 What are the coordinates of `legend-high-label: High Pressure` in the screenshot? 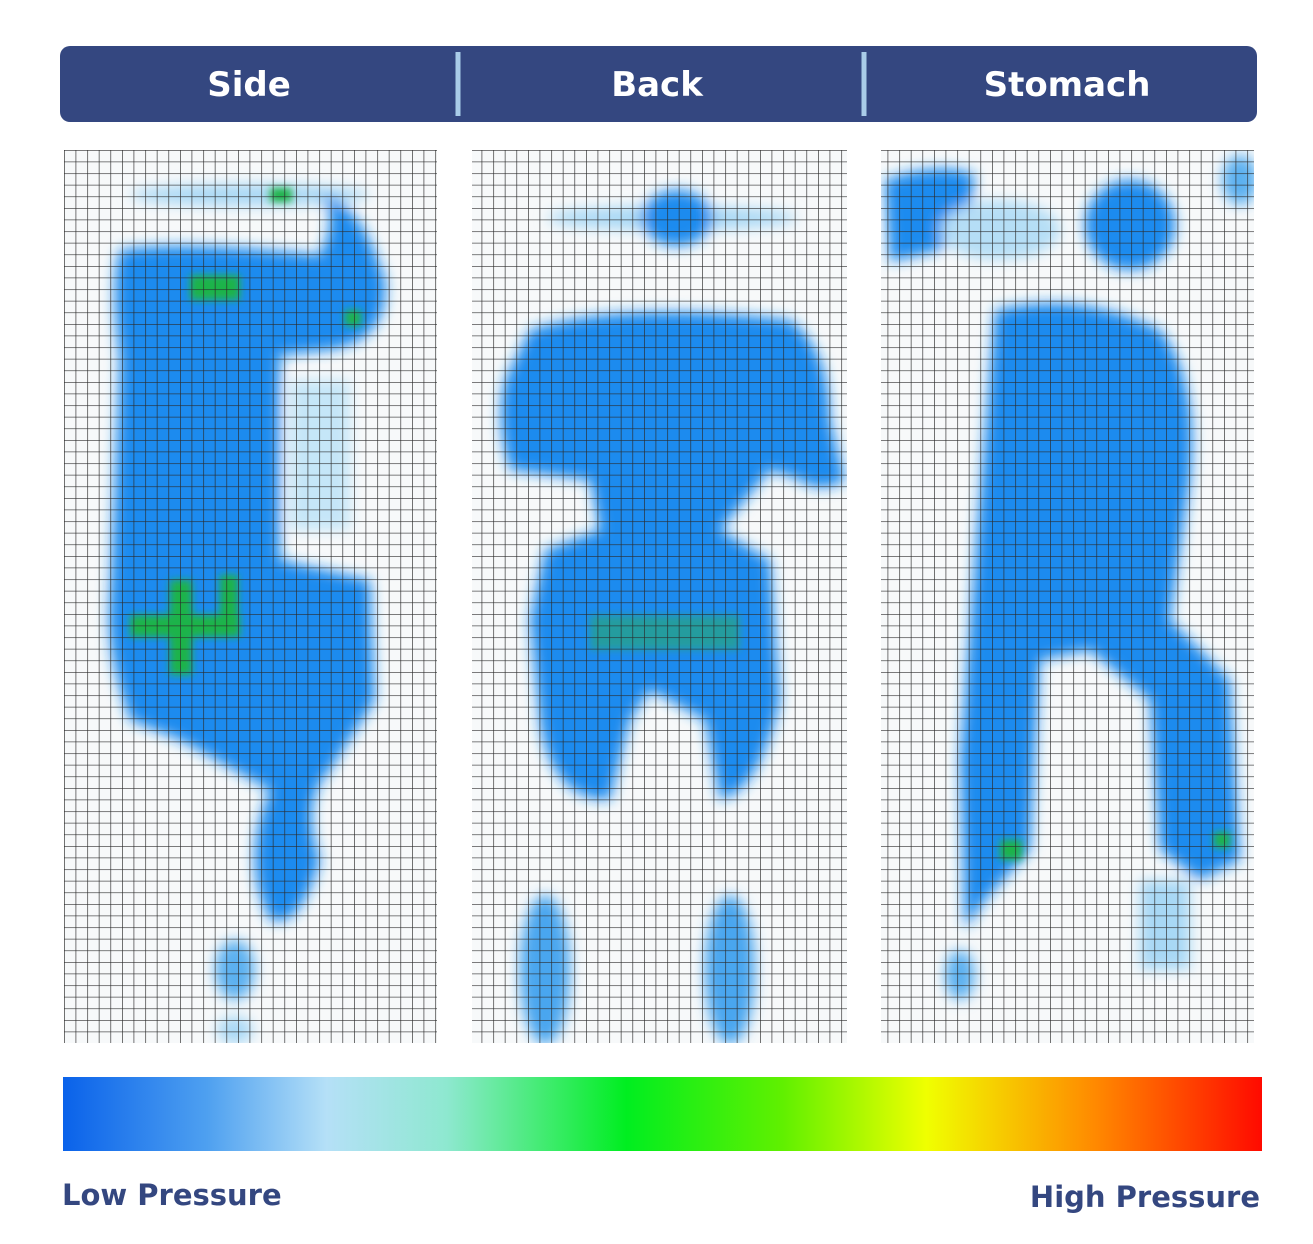 It's located at (1145, 1197).